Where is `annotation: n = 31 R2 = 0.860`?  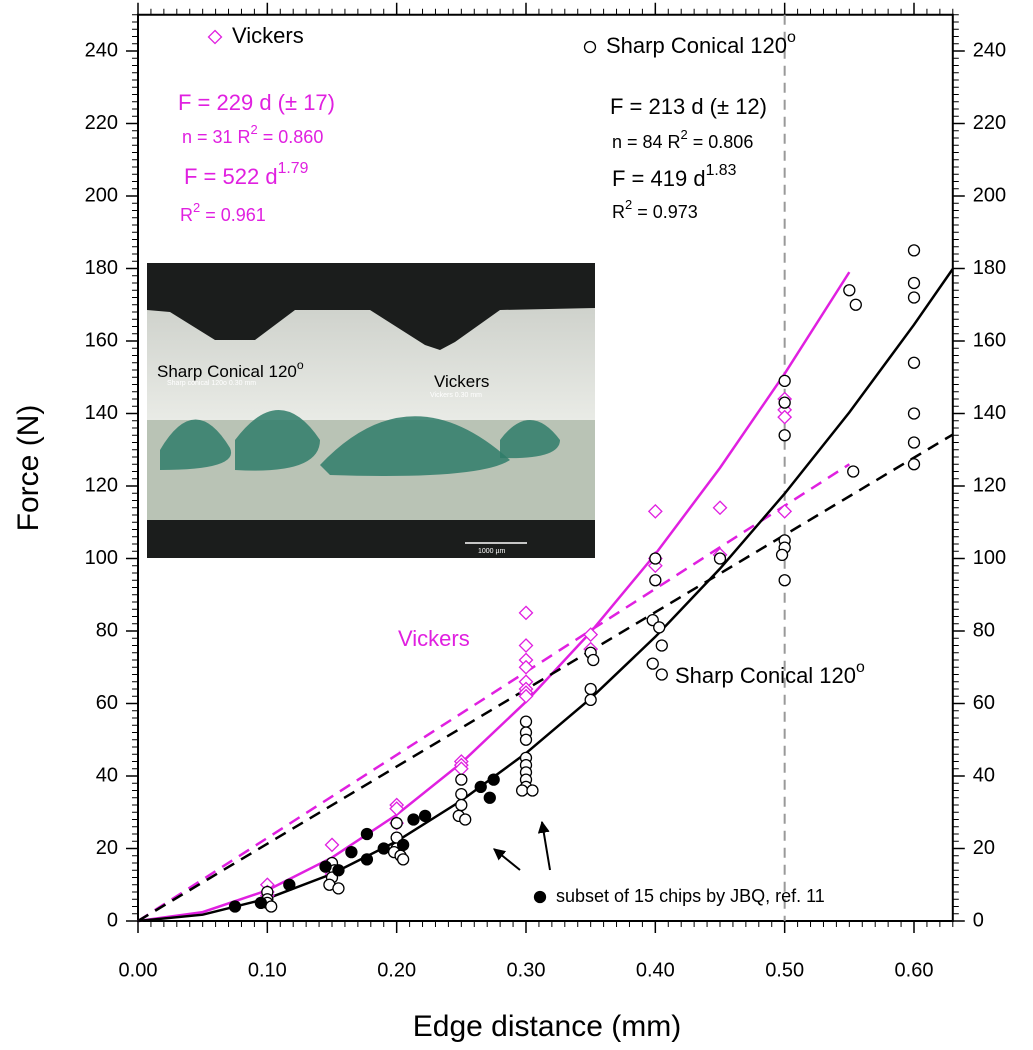
annotation: n = 31 R2 = 0.860 is located at coordinates (252, 134).